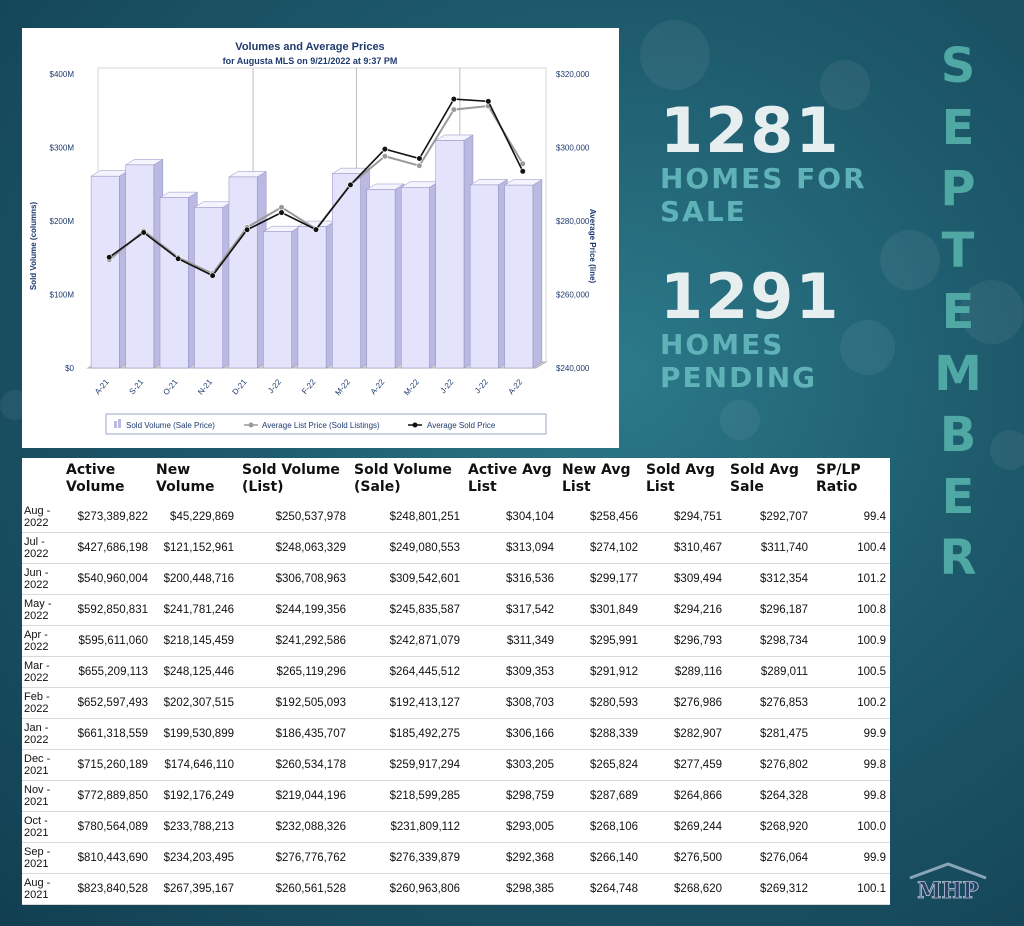 The image size is (1024, 926). What do you see at coordinates (686, 579) in the screenshot?
I see `table-cell-sold-avg-list: $309,494` at bounding box center [686, 579].